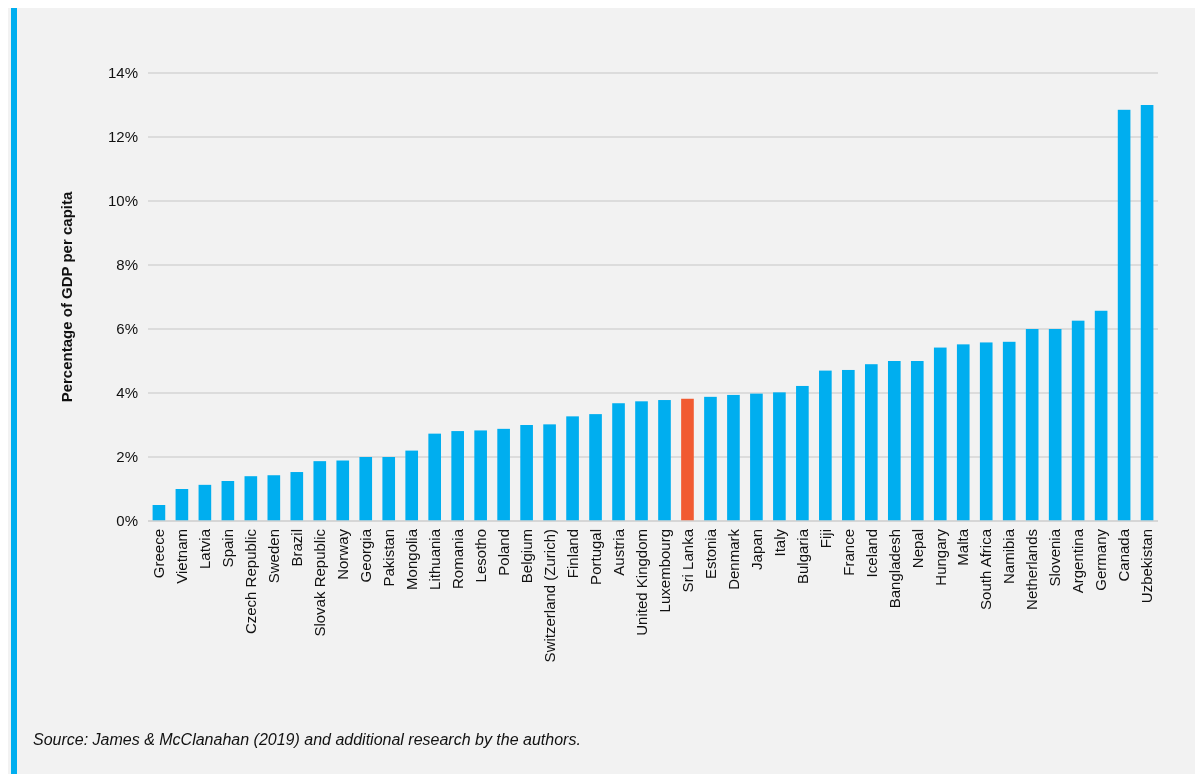 The width and height of the screenshot is (1203, 782). Describe the element at coordinates (595, 557) in the screenshot. I see `x-tick-label: Portugal` at that location.